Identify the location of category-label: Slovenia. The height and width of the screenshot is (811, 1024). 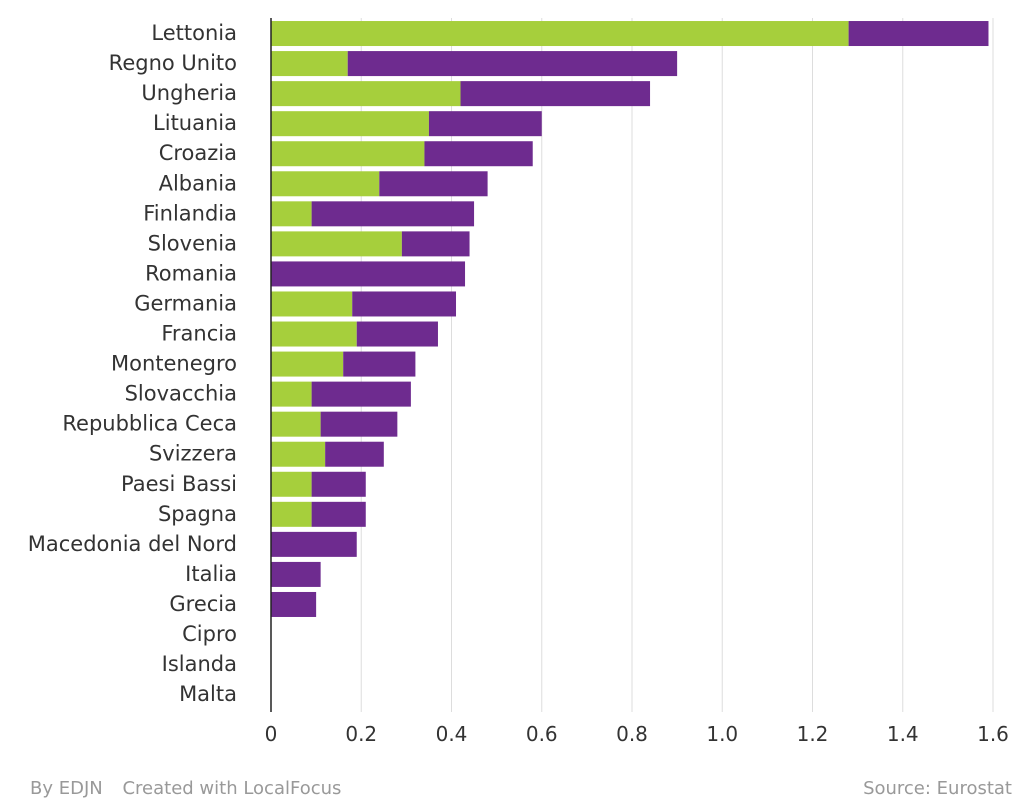
(192, 243).